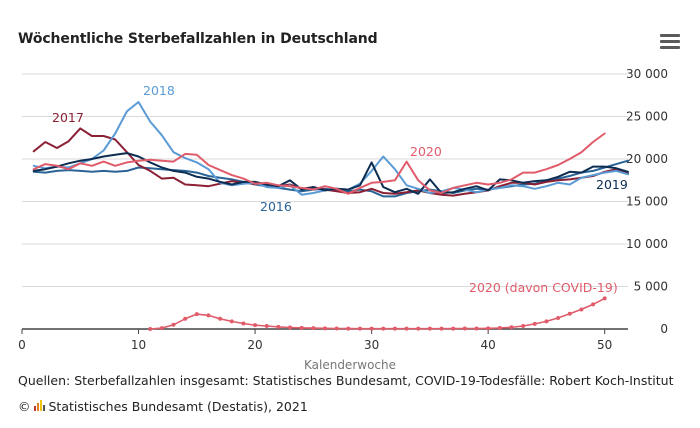 The height and width of the screenshot is (428, 700). Describe the element at coordinates (276, 206) in the screenshot. I see `series-label: 2016` at that location.